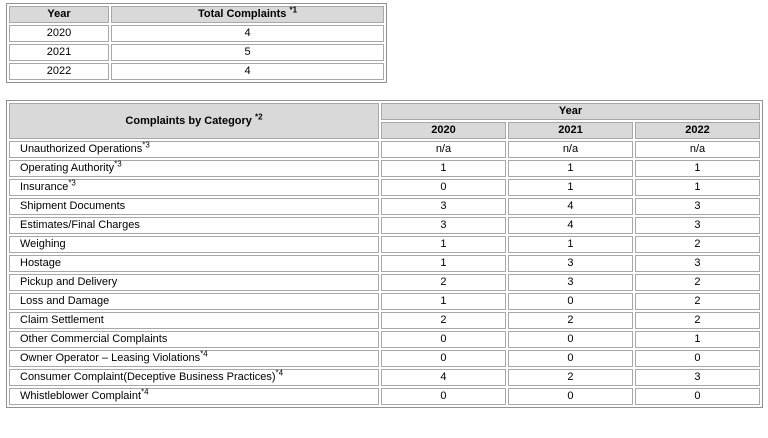 This screenshot has height=438, width=768. What do you see at coordinates (196, 14) in the screenshot?
I see `table-header-row: Year Total Complaints *1` at bounding box center [196, 14].